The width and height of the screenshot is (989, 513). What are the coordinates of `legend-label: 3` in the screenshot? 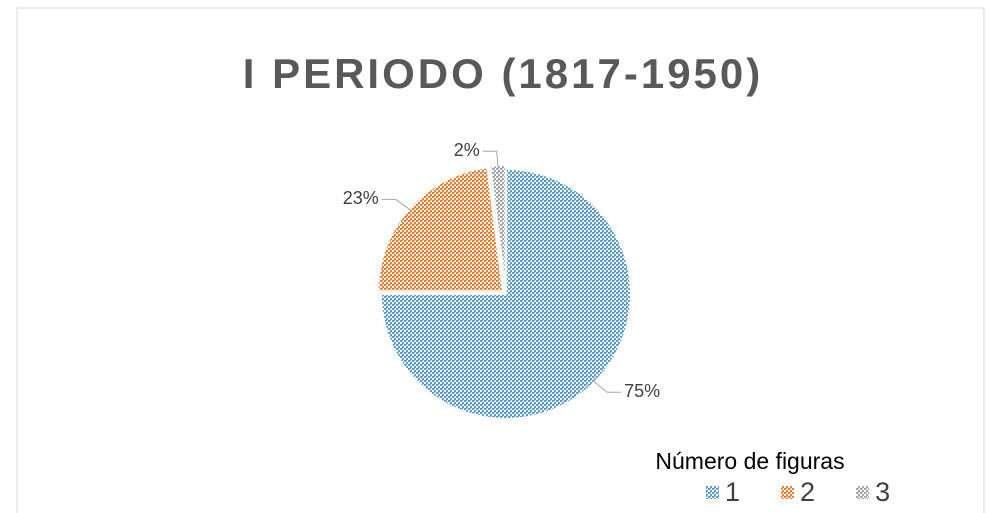 It's located at (882, 492).